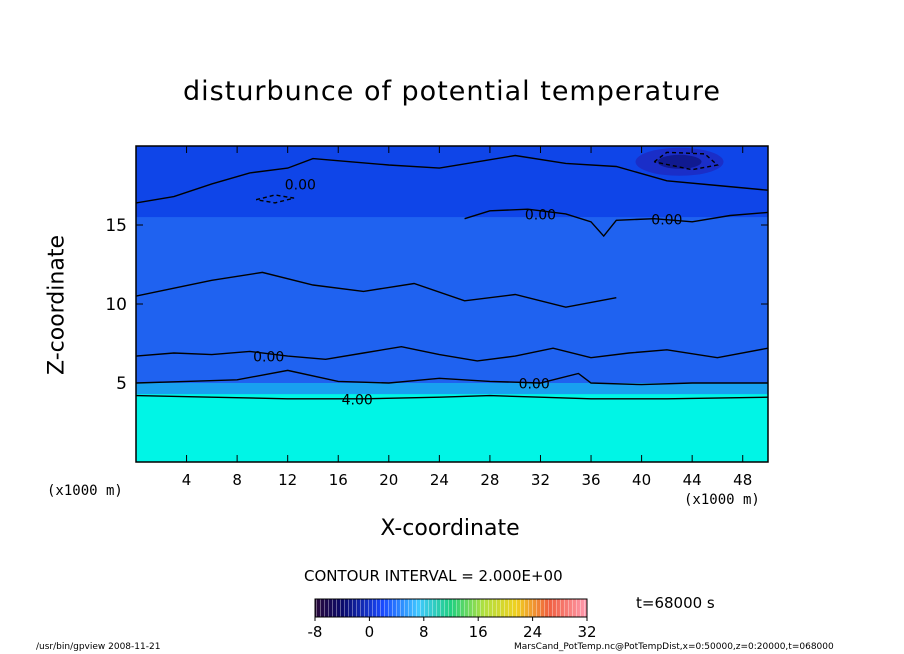 The height and width of the screenshot is (654, 904). Describe the element at coordinates (586, 632) in the screenshot. I see `colorbar-tick-label-5: 32` at that location.